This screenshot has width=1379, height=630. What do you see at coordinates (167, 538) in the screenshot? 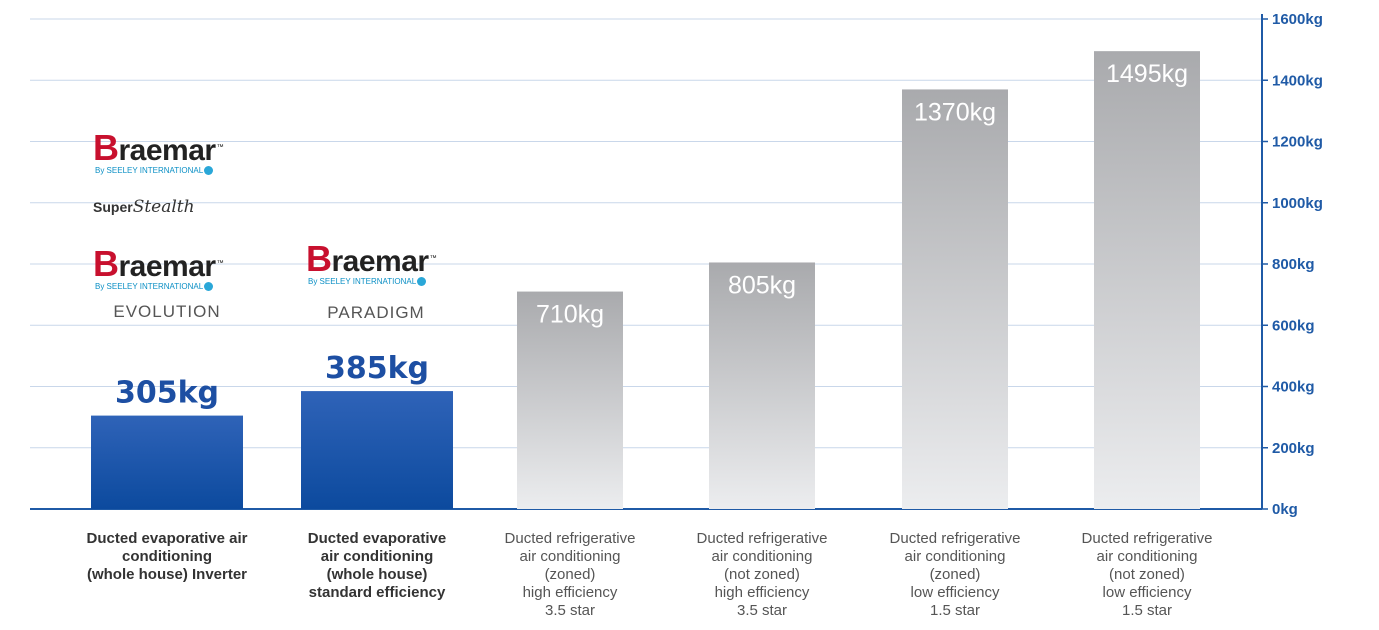
I see `category-label-line: Ducted evaporative air` at bounding box center [167, 538].